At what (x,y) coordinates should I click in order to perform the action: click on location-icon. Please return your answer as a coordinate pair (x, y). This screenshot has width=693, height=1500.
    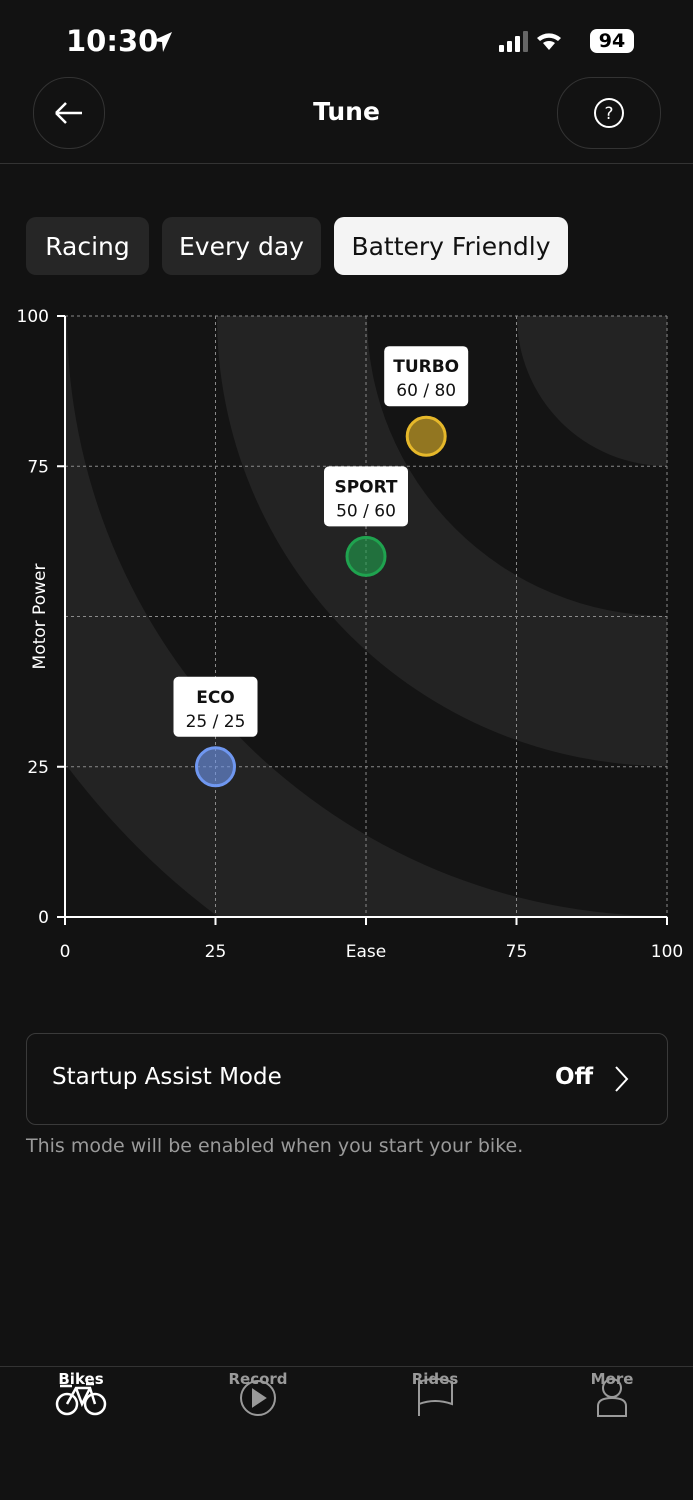
    Looking at the image, I should click on (162, 42).